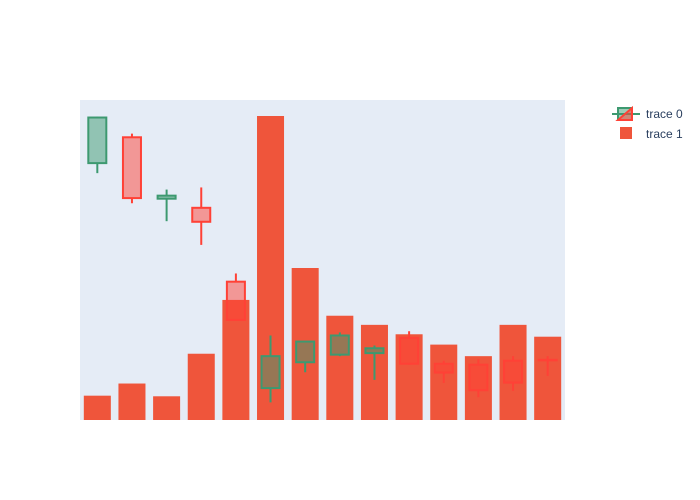 The width and height of the screenshot is (700, 500). I want to click on legend-candle-decreasing, so click(624, 113).